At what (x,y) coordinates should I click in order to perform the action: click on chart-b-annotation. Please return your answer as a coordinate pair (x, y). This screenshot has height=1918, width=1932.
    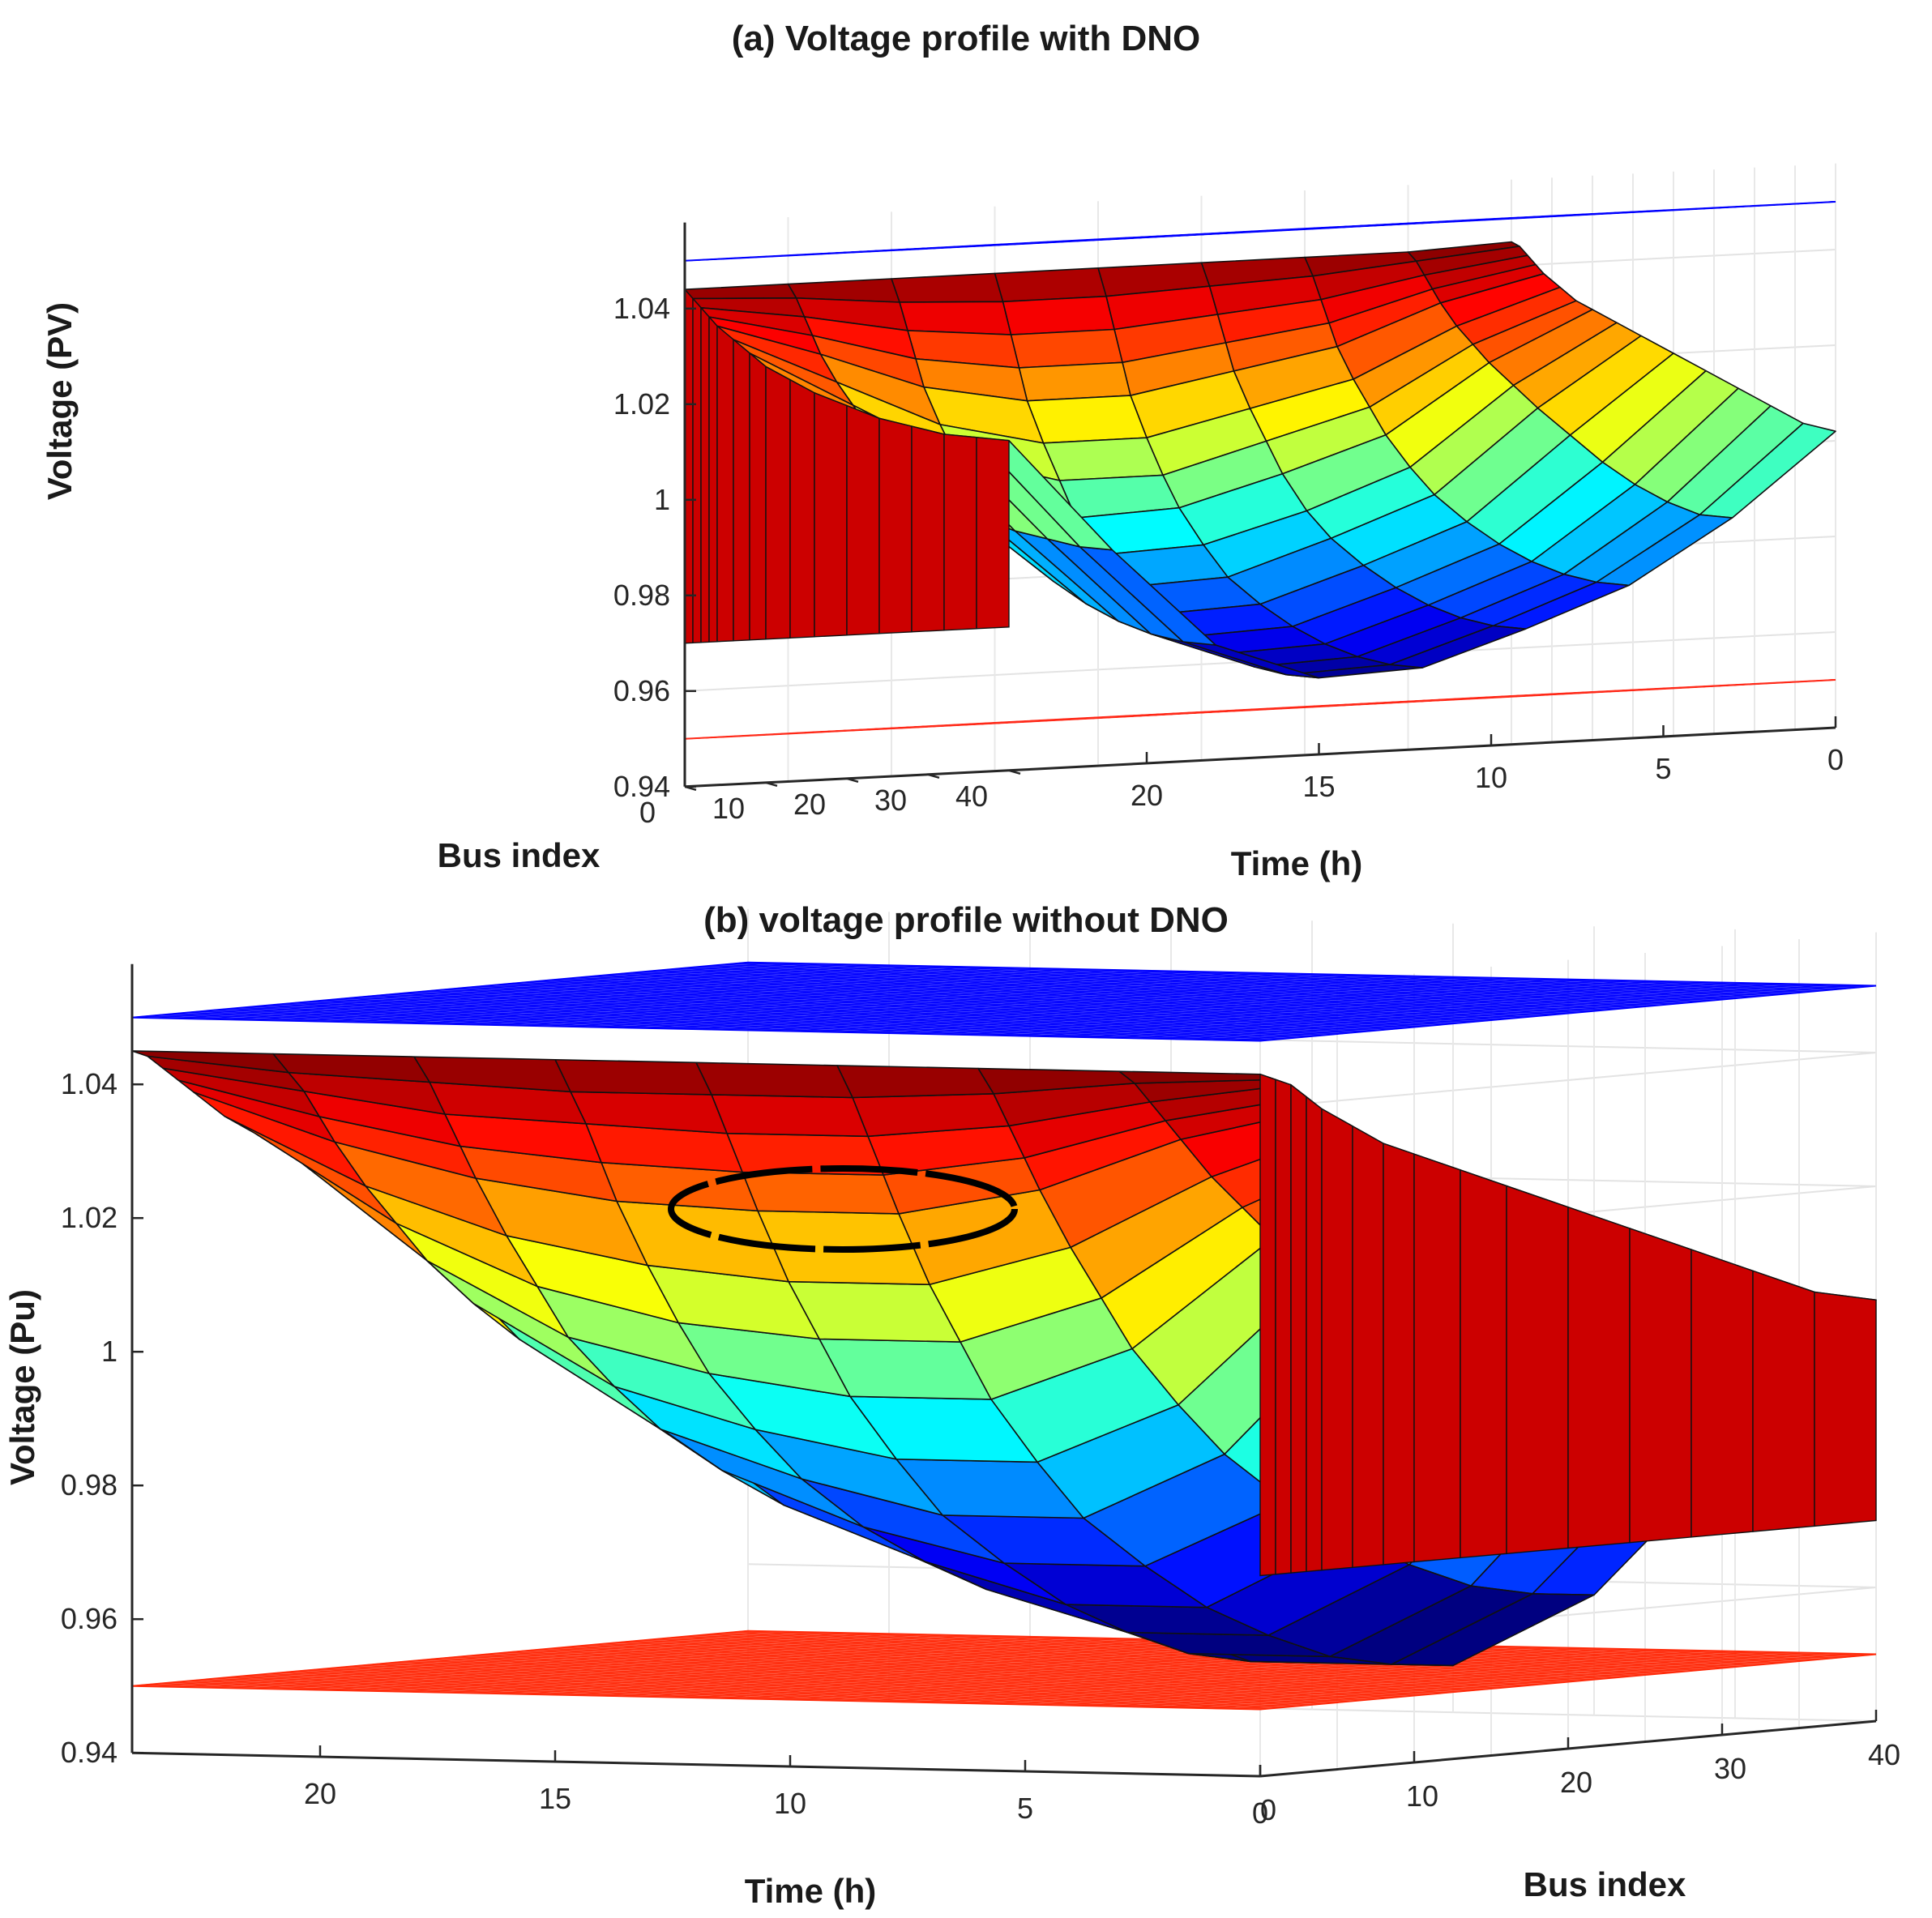
    Looking at the image, I should click on (843, 1209).